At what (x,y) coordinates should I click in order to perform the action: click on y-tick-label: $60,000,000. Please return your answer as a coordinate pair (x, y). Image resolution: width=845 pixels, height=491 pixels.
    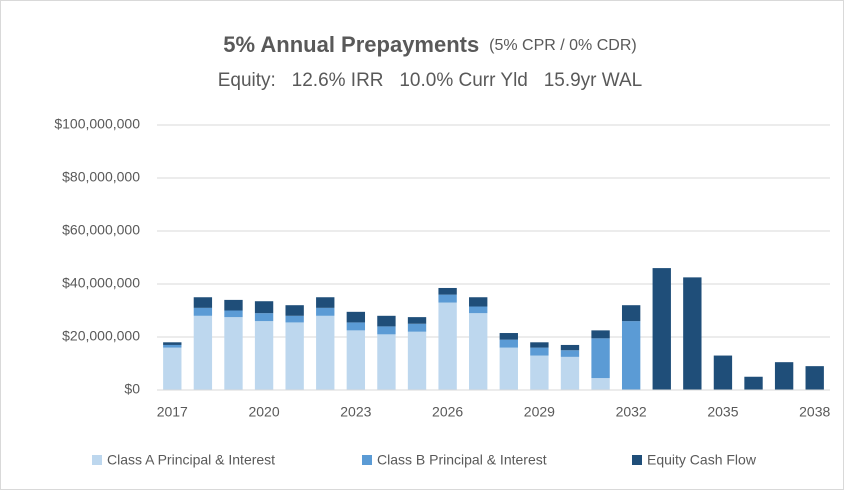
    Looking at the image, I should click on (101, 230).